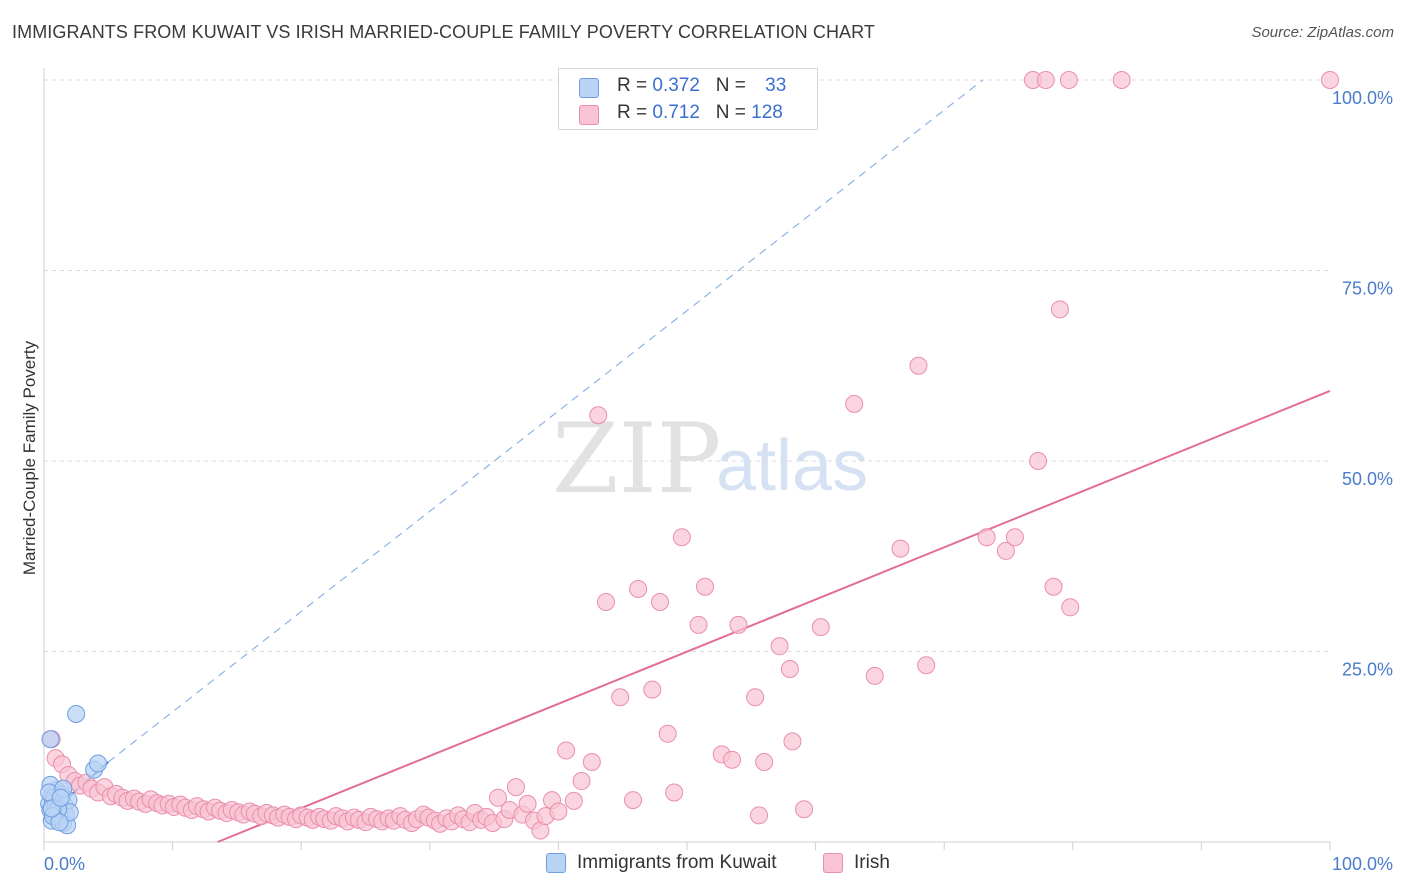  What do you see at coordinates (1367, 479) in the screenshot?
I see `y-tick-label: 50.0%` at bounding box center [1367, 479].